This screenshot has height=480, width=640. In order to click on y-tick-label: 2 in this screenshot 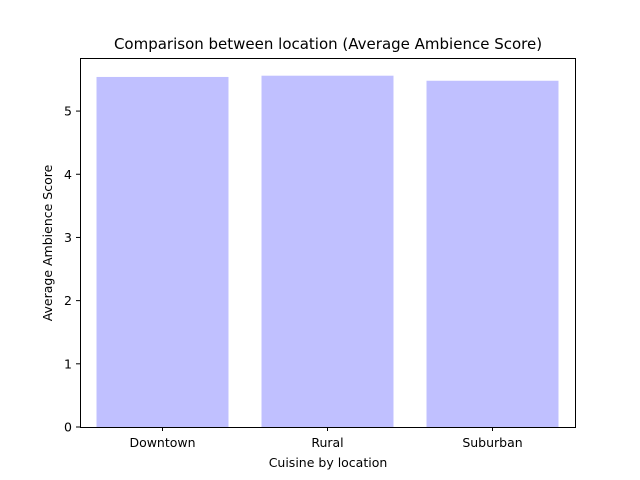, I will do `click(68, 300)`.